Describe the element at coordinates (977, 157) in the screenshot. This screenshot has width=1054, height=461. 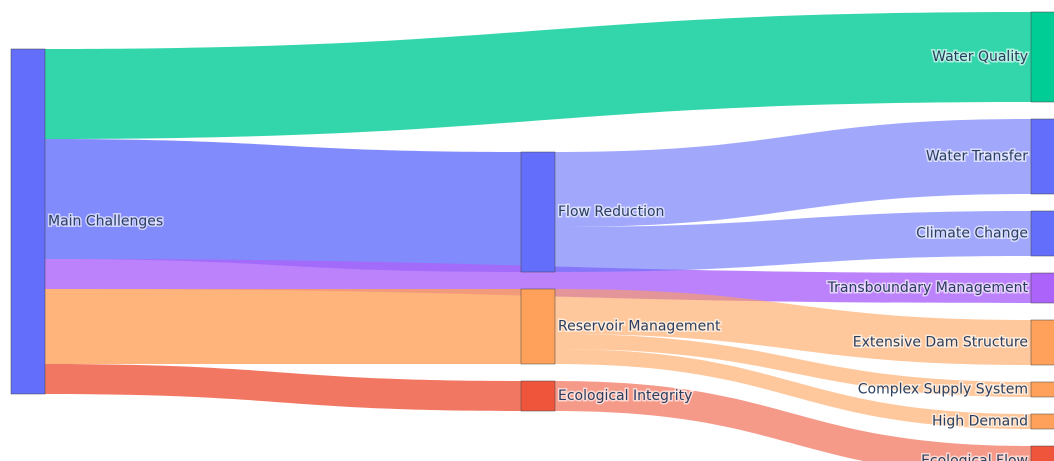
I see `node-label: Water Transfer` at that location.